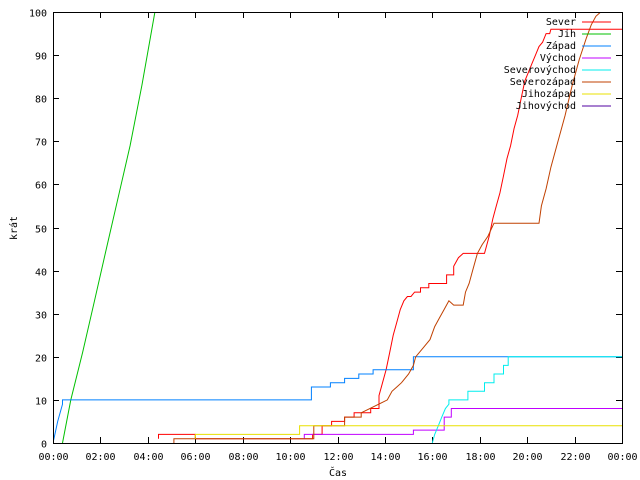 Image resolution: width=640 pixels, height=480 pixels. I want to click on y-tick-label: 80, so click(41, 100).